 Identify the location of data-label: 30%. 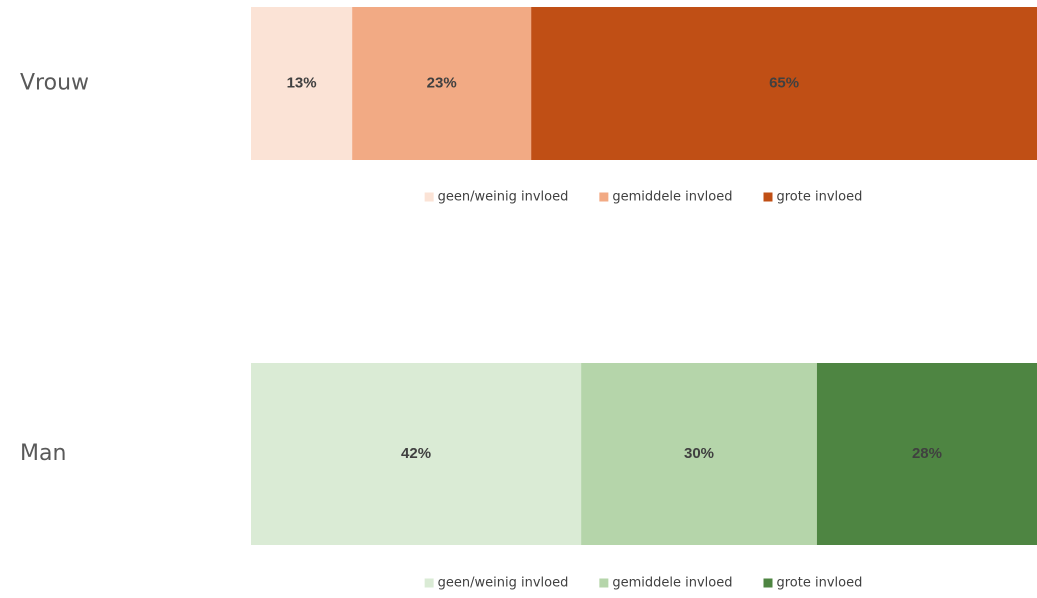
(699, 453).